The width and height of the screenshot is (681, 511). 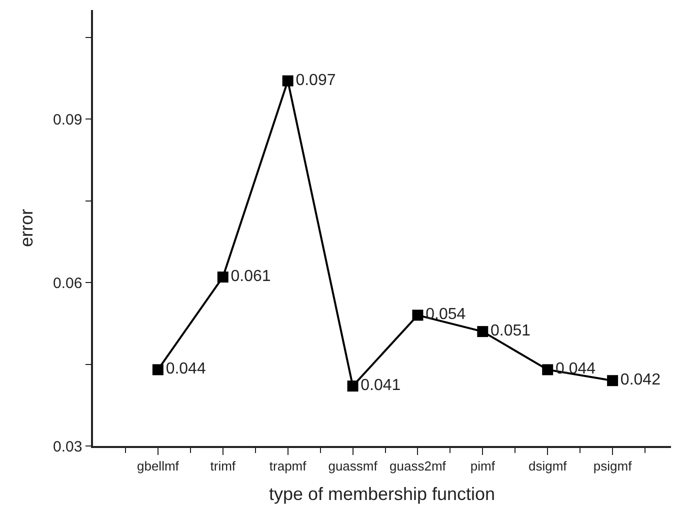 I want to click on y-tick-label: 0.09, so click(x=67, y=119).